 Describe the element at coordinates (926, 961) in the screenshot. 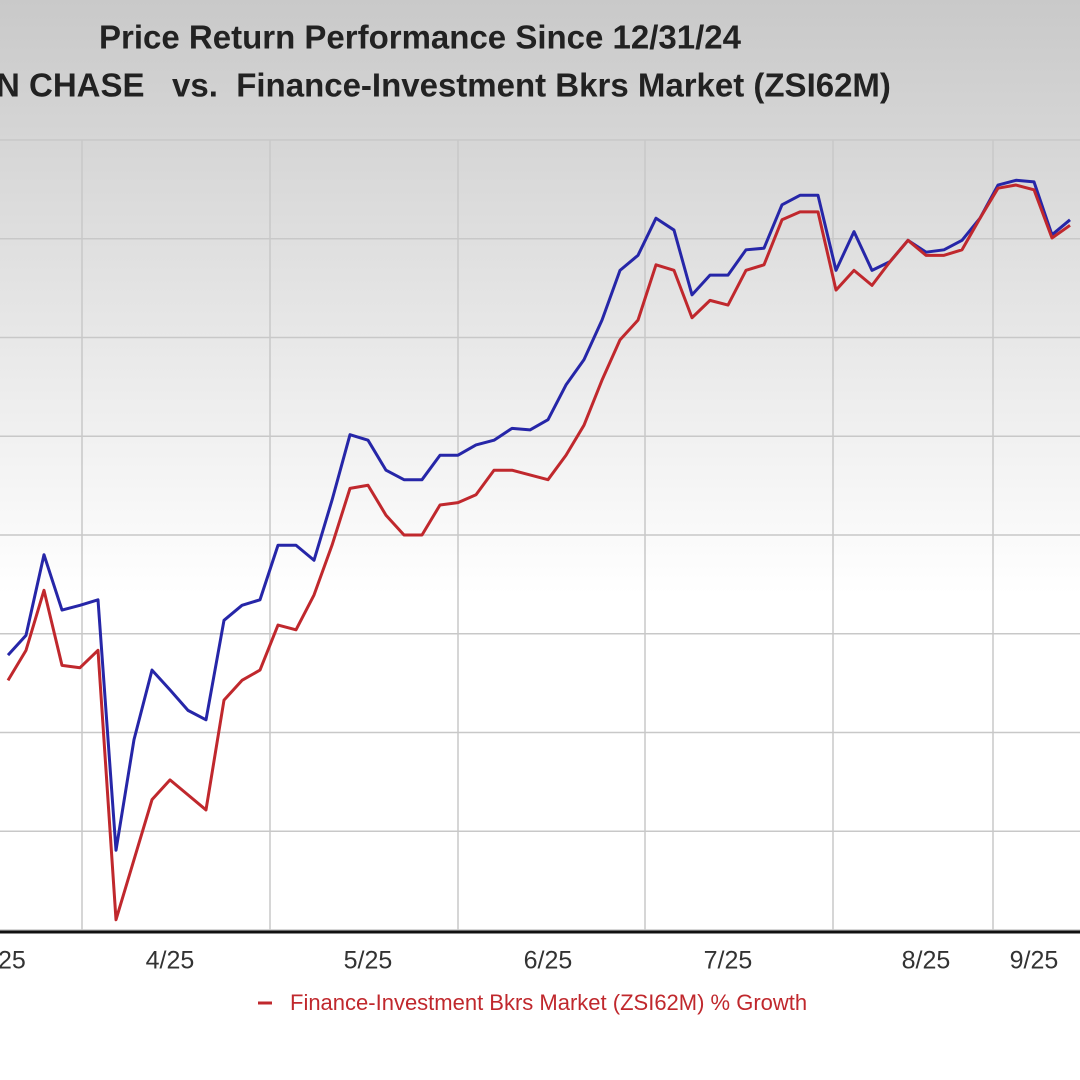

I see `x-tick-label: 8/25` at that location.